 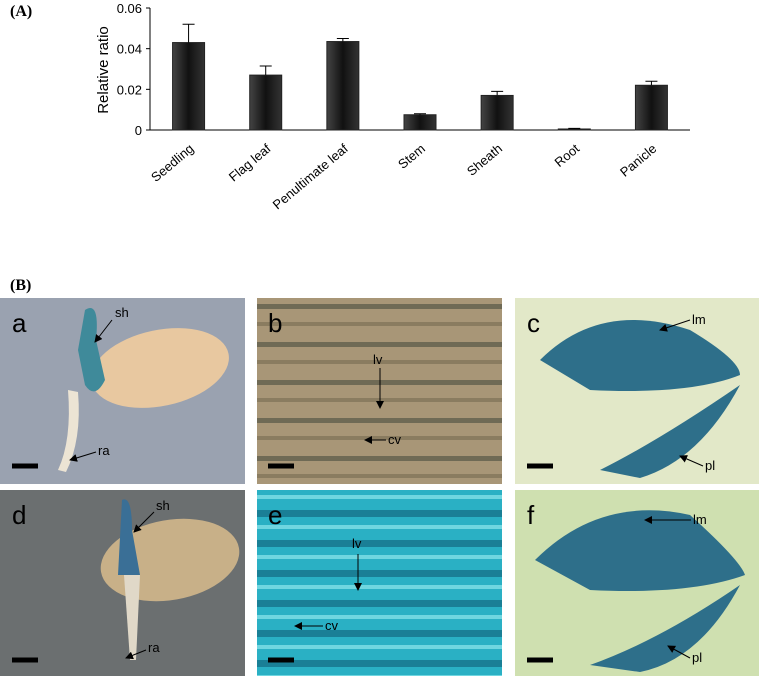 What do you see at coordinates (567, 155) in the screenshot?
I see `x-tick-label: Root` at bounding box center [567, 155].